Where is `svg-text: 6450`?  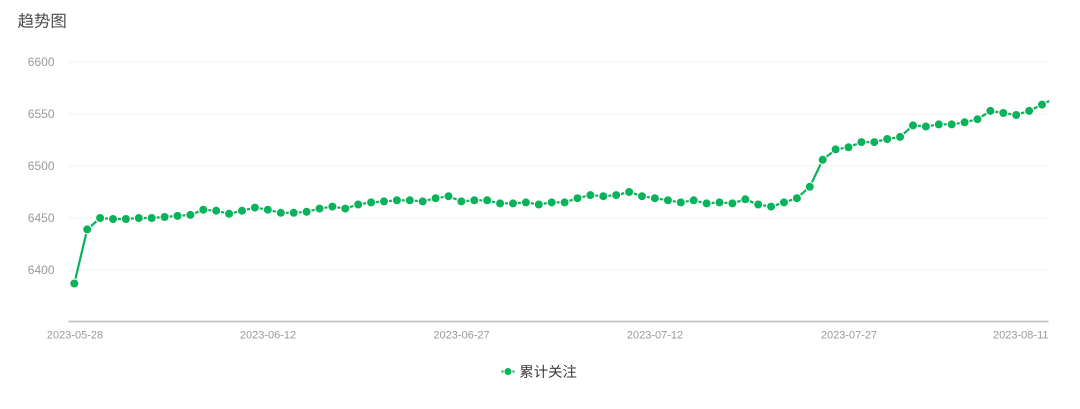 svg-text: 6450 is located at coordinates (41, 218).